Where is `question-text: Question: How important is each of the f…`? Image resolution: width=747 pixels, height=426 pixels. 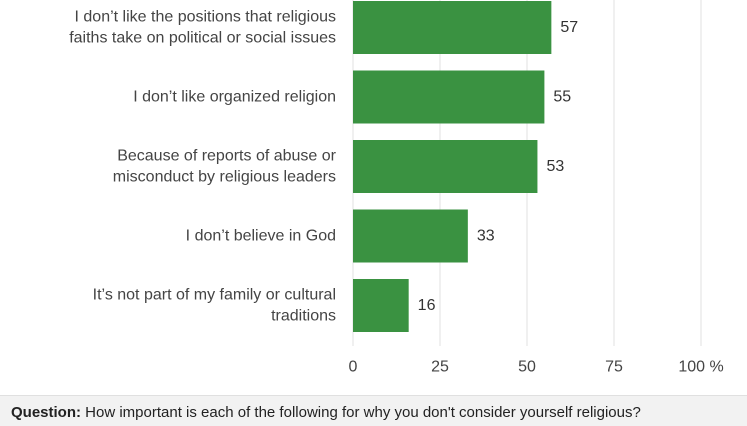 question-text: Question: How important is each of the f… is located at coordinates (326, 412).